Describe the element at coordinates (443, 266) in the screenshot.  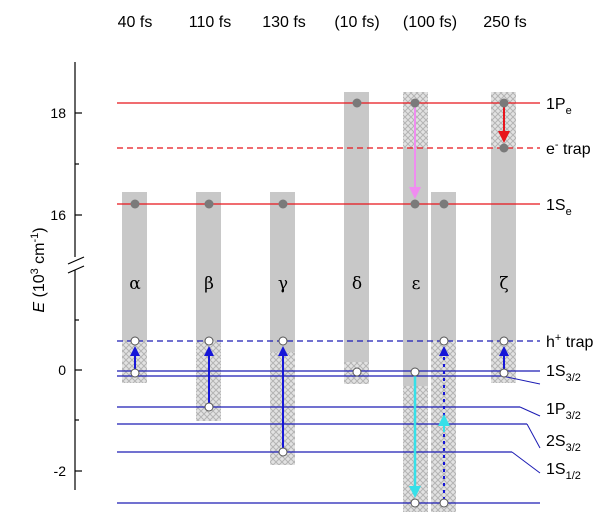
I see `bar-epsilon2` at that location.